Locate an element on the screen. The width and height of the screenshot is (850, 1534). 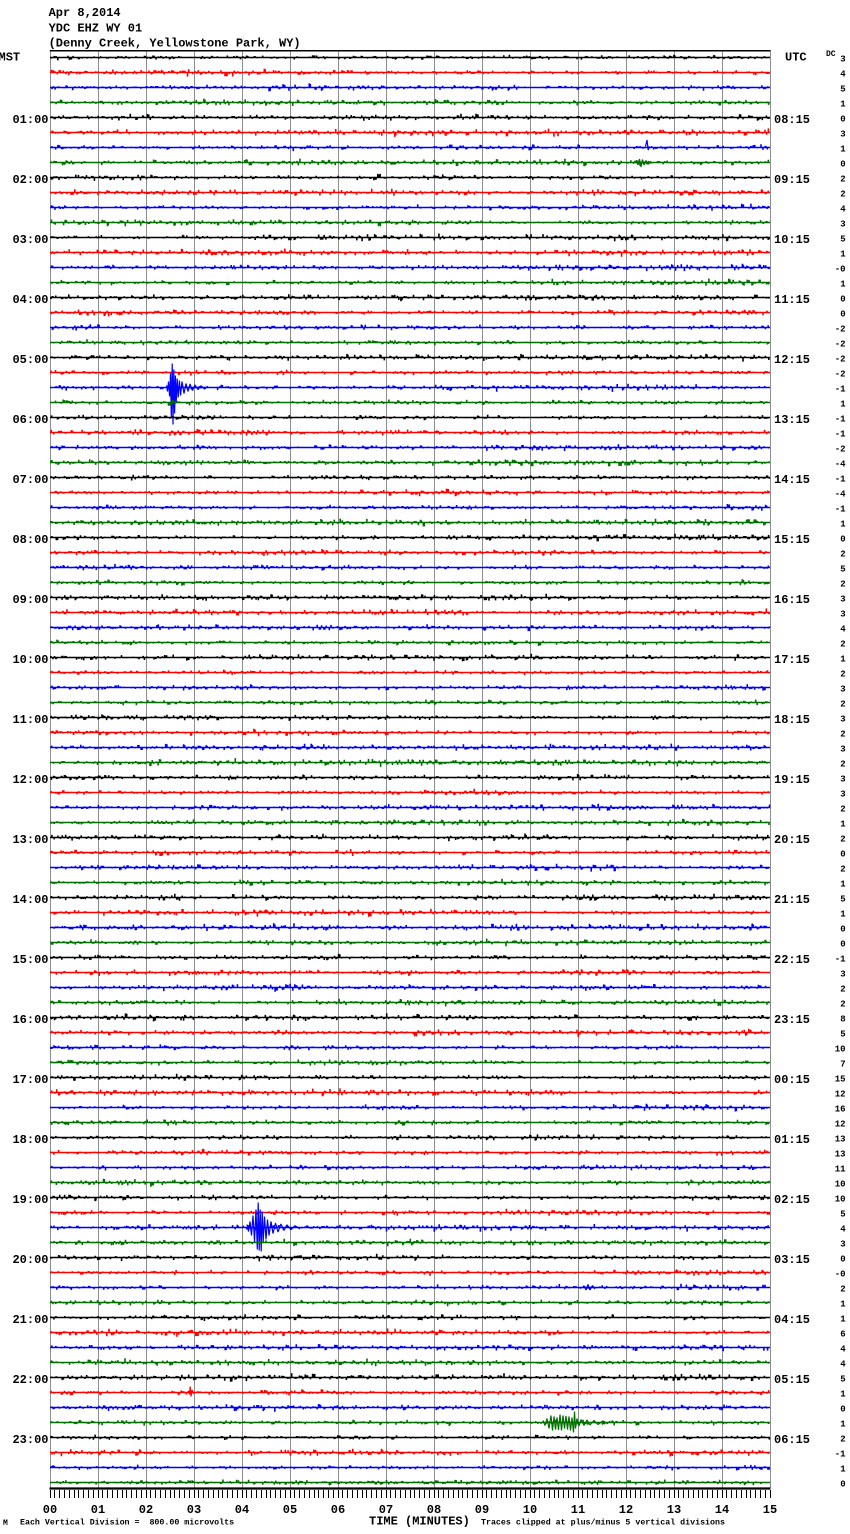
svg-text: 08:00 is located at coordinates (30, 540).